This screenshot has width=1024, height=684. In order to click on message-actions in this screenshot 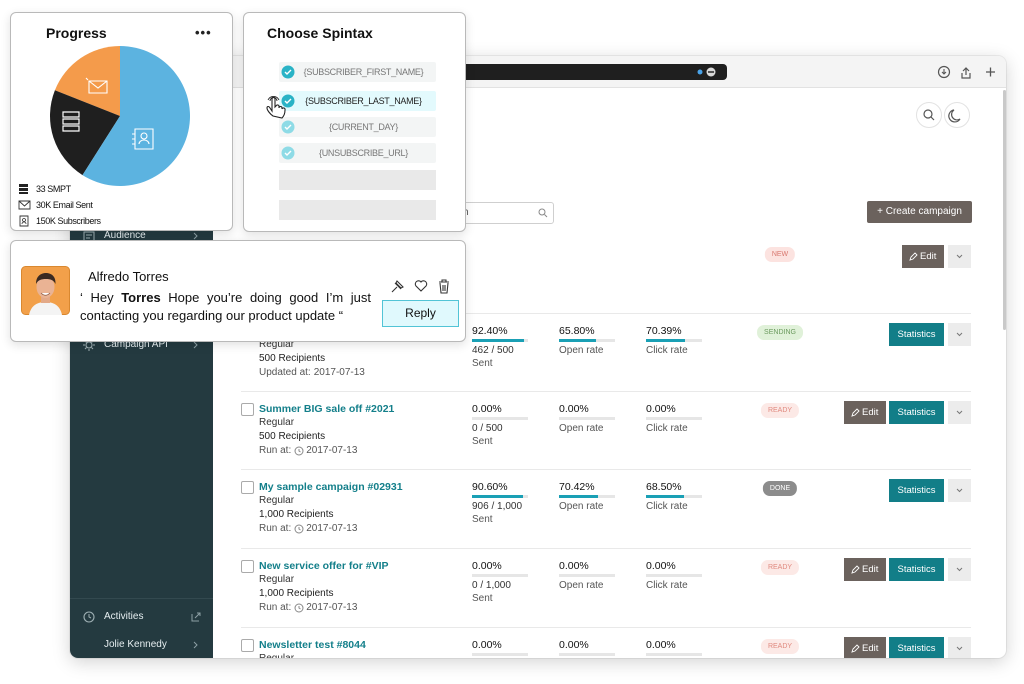, I will do `click(425, 286)`.